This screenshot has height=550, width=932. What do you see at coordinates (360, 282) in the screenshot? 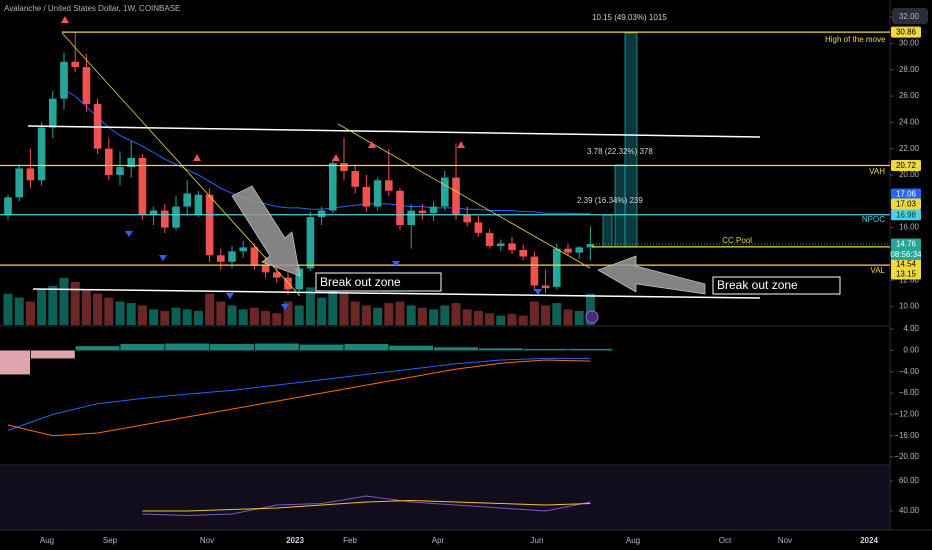
I see `annotation: Break out zone` at bounding box center [360, 282].